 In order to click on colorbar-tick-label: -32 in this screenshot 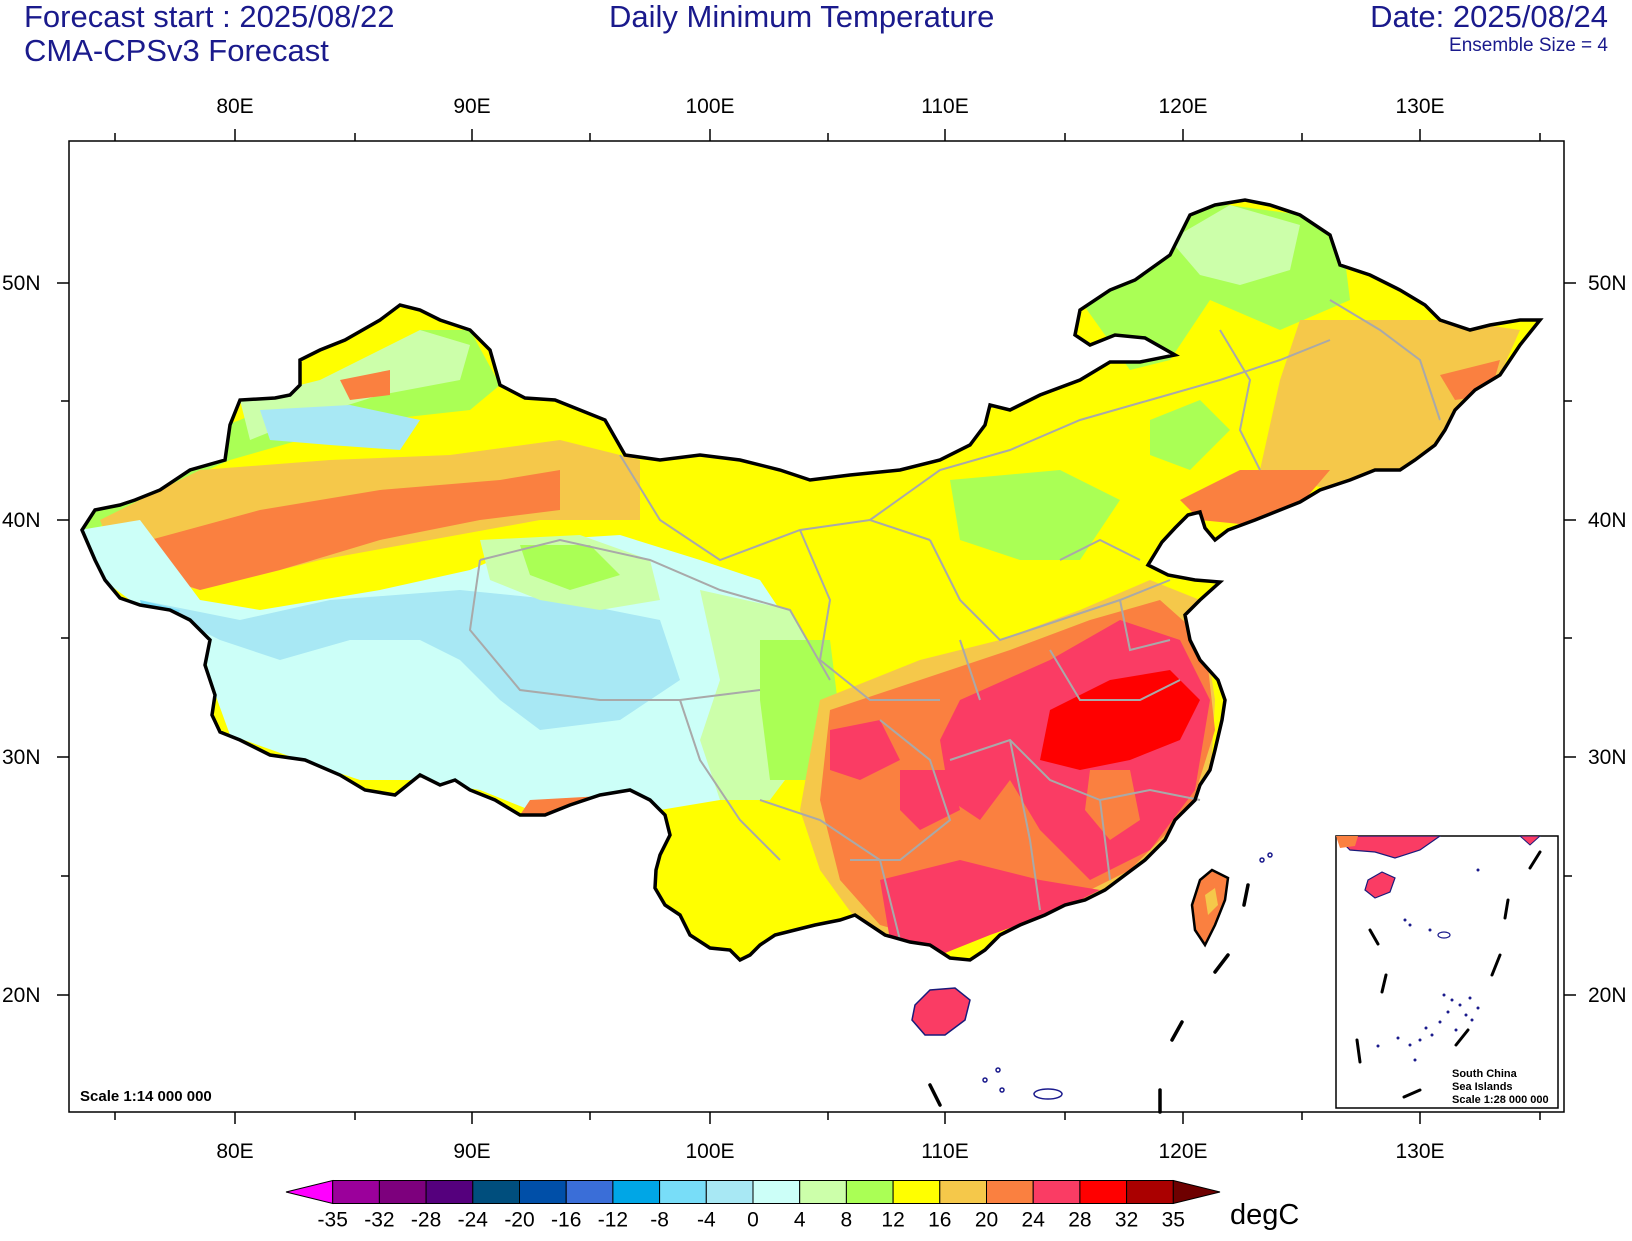, I will do `click(379, 1220)`.